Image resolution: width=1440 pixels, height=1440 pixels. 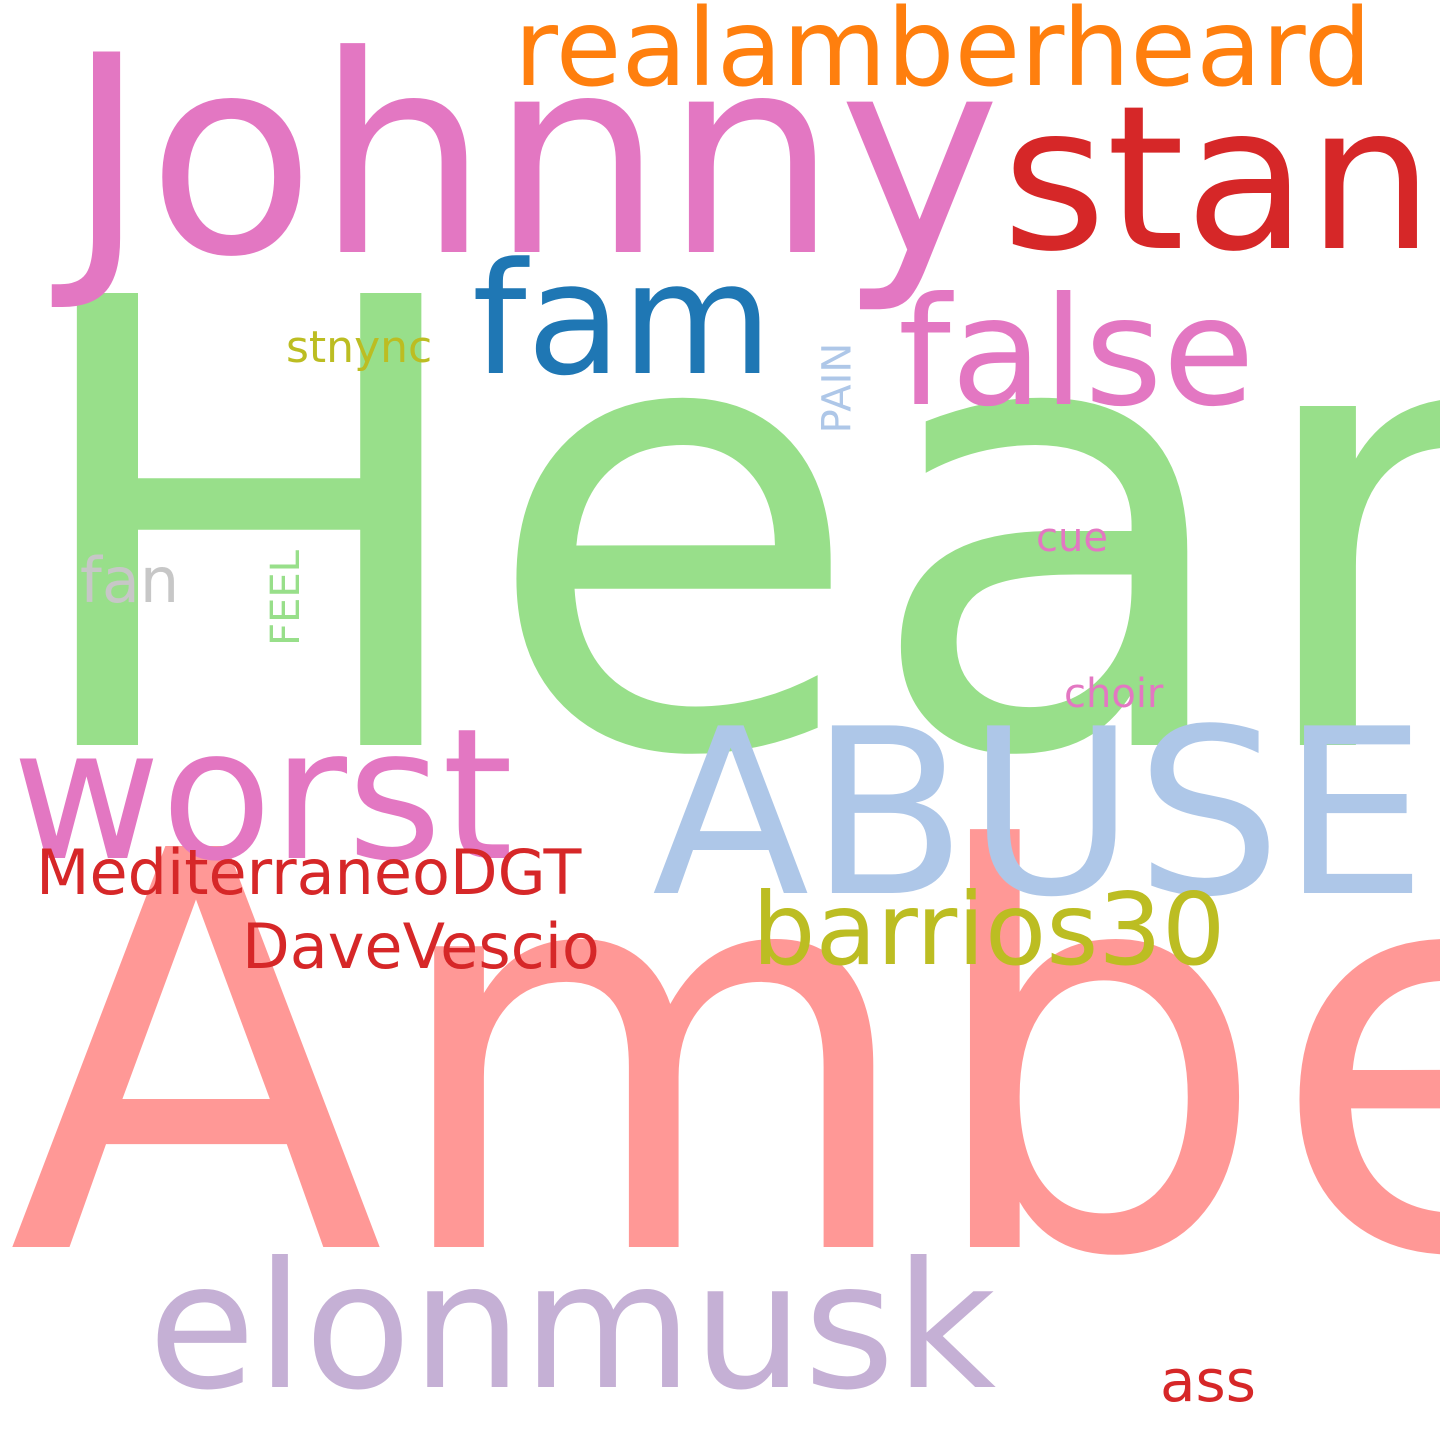 What do you see at coordinates (285, 598) in the screenshot?
I see `word-feel: FEEL` at bounding box center [285, 598].